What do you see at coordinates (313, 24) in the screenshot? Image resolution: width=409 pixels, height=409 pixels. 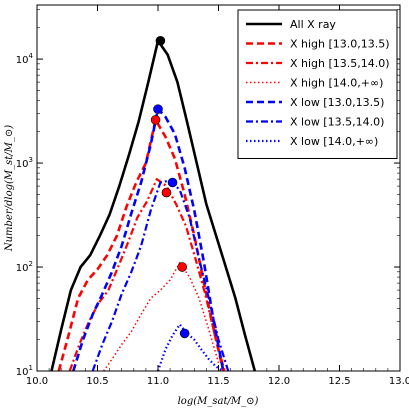 I see `legend-label-0: All X ray` at bounding box center [313, 24].